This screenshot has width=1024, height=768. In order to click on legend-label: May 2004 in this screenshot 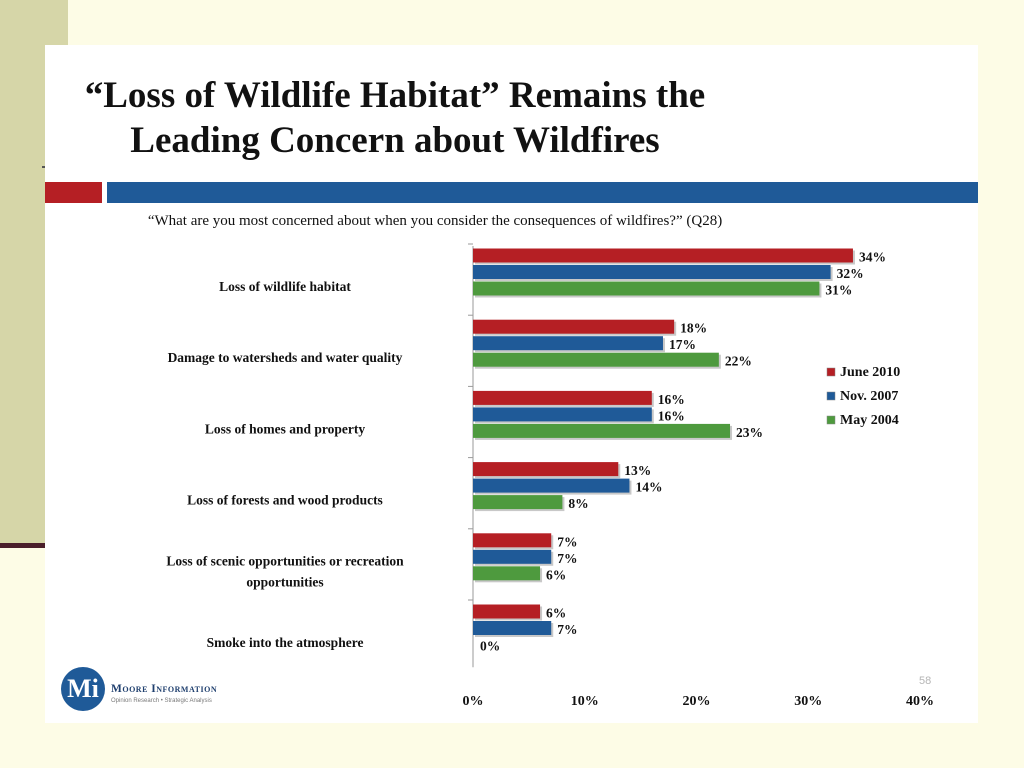, I will do `click(869, 420)`.